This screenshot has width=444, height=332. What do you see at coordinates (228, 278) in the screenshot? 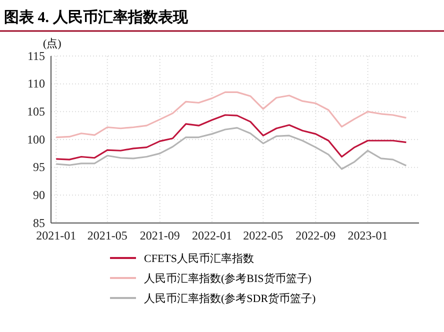
I see `legend-label: 人民币汇率指数(参考BIS货币篮子)` at bounding box center [228, 278].